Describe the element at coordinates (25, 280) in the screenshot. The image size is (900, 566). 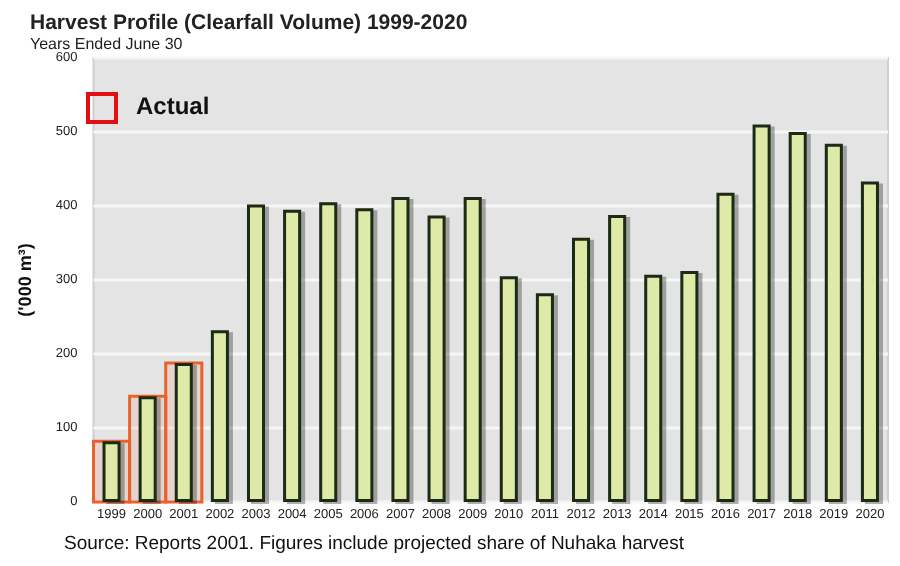
I see `y-axis-title: ('000 m³)` at that location.